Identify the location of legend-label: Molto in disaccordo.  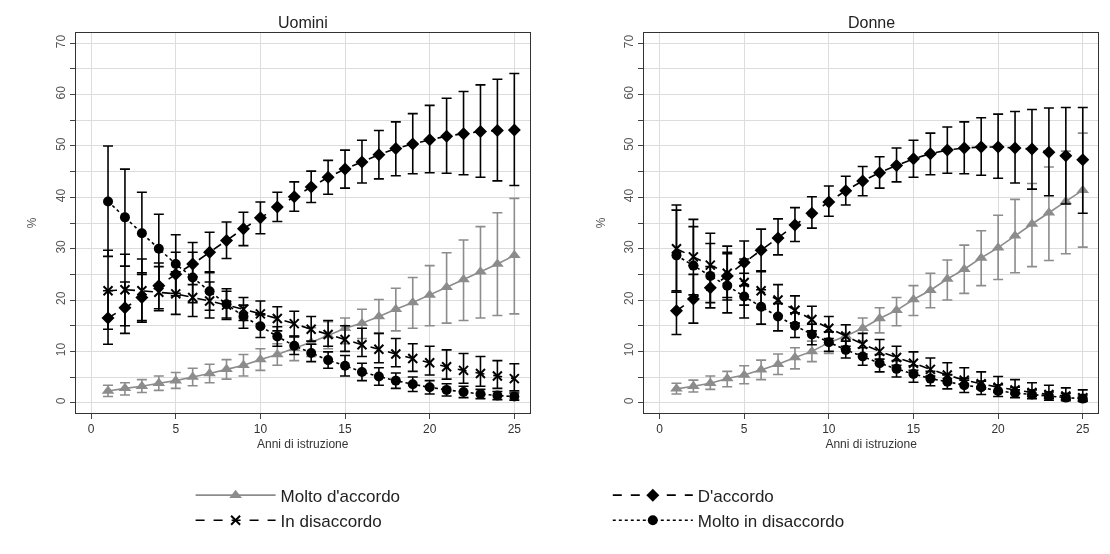
(771, 521).